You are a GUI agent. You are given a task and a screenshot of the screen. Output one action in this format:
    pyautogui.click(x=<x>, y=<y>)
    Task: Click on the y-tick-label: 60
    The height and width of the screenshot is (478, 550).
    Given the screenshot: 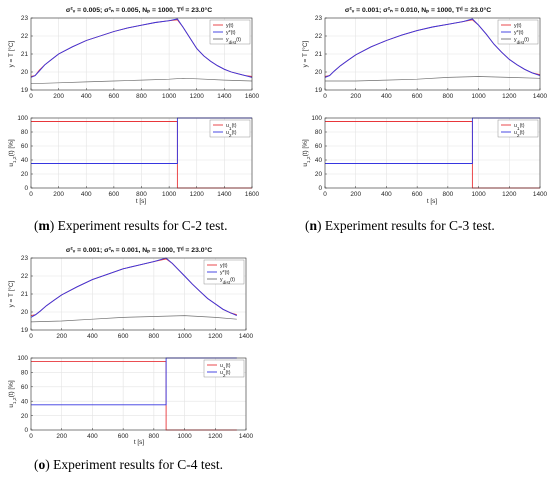 What is the action you would take?
    pyautogui.click(x=25, y=387)
    